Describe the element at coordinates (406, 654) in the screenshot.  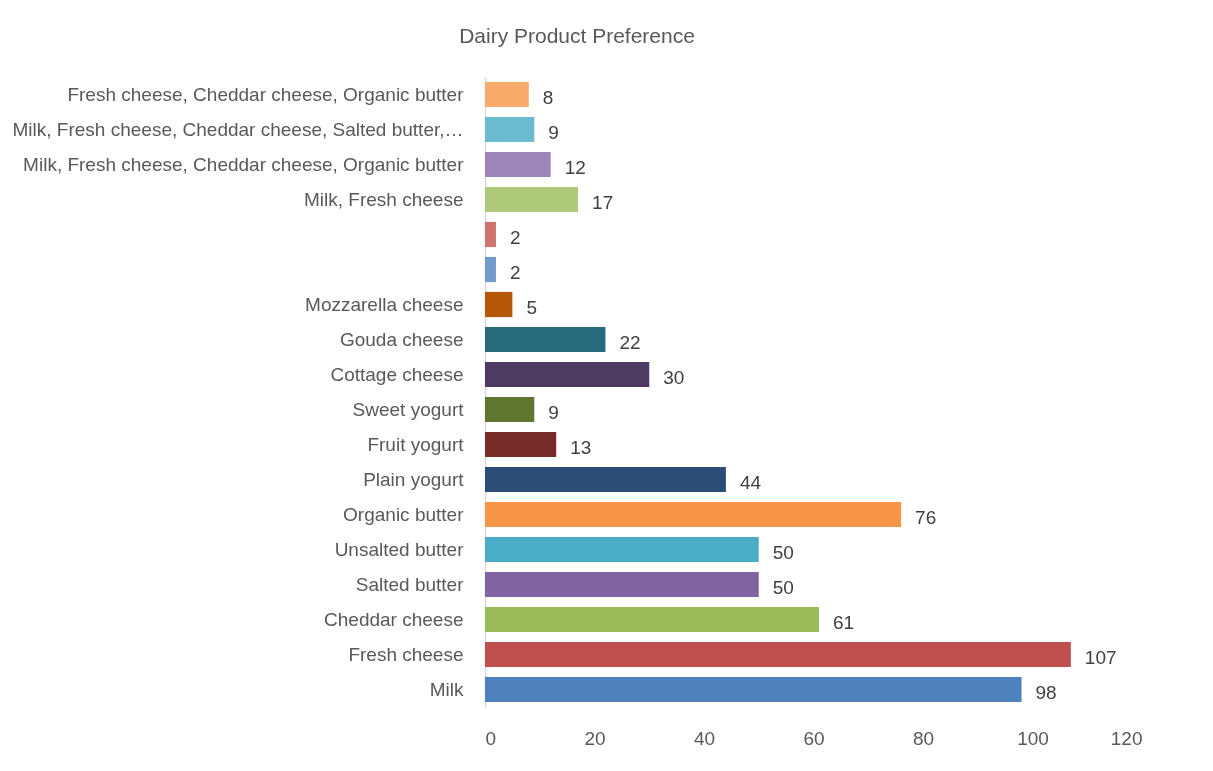
I see `y-tick-label: Fresh cheese` at that location.